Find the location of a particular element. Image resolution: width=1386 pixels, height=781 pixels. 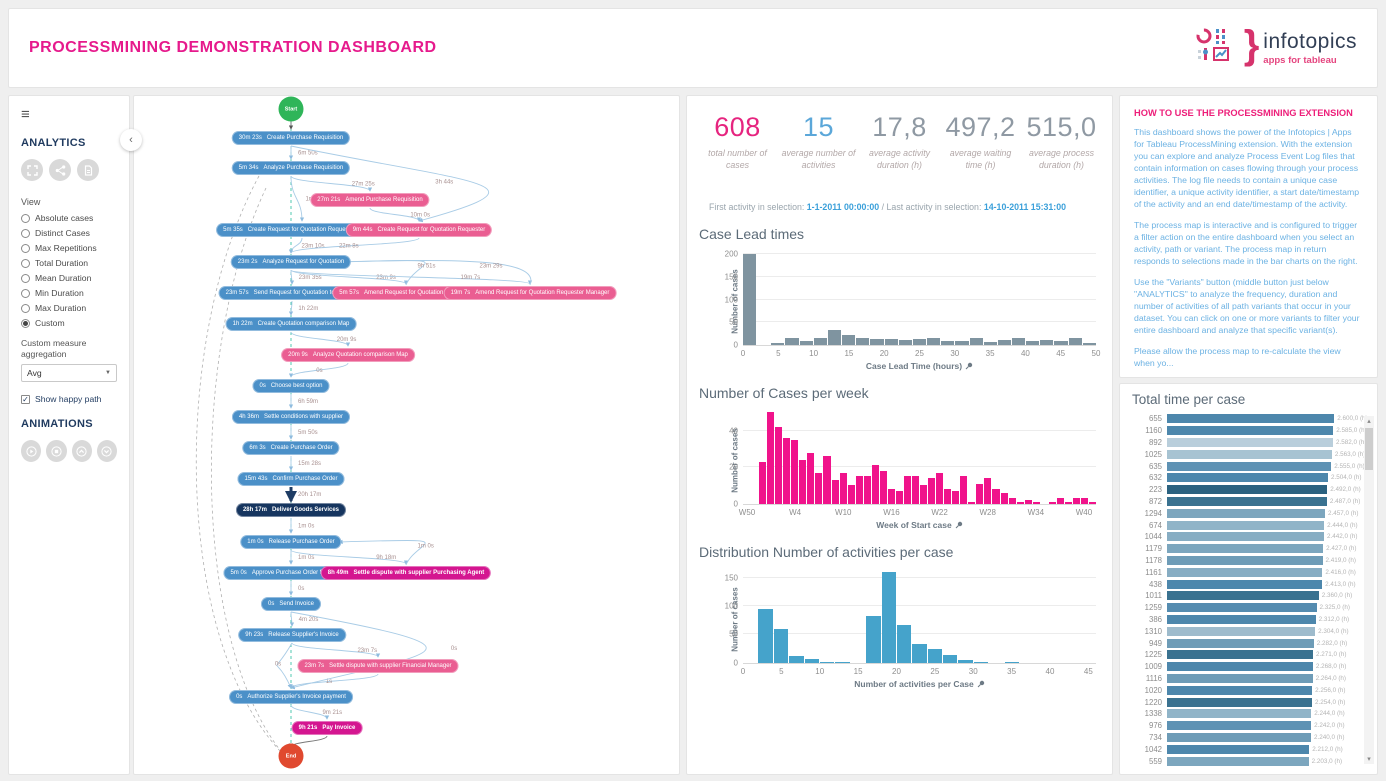

expand-button is located at coordinates (32, 170).